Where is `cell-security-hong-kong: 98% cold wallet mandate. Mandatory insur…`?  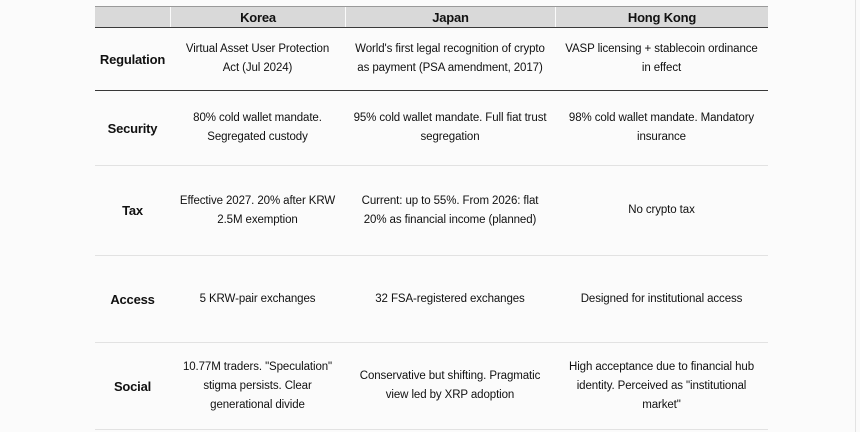
cell-security-hong-kong: 98% cold wallet mandate. Mandatory insur… is located at coordinates (661, 127).